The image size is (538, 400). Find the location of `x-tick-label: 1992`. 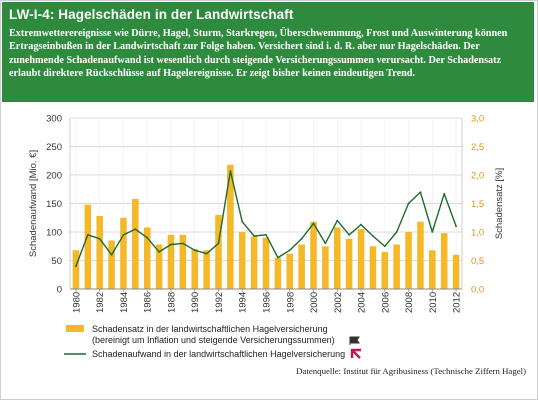

x-tick-label: 1992 is located at coordinates (219, 302).